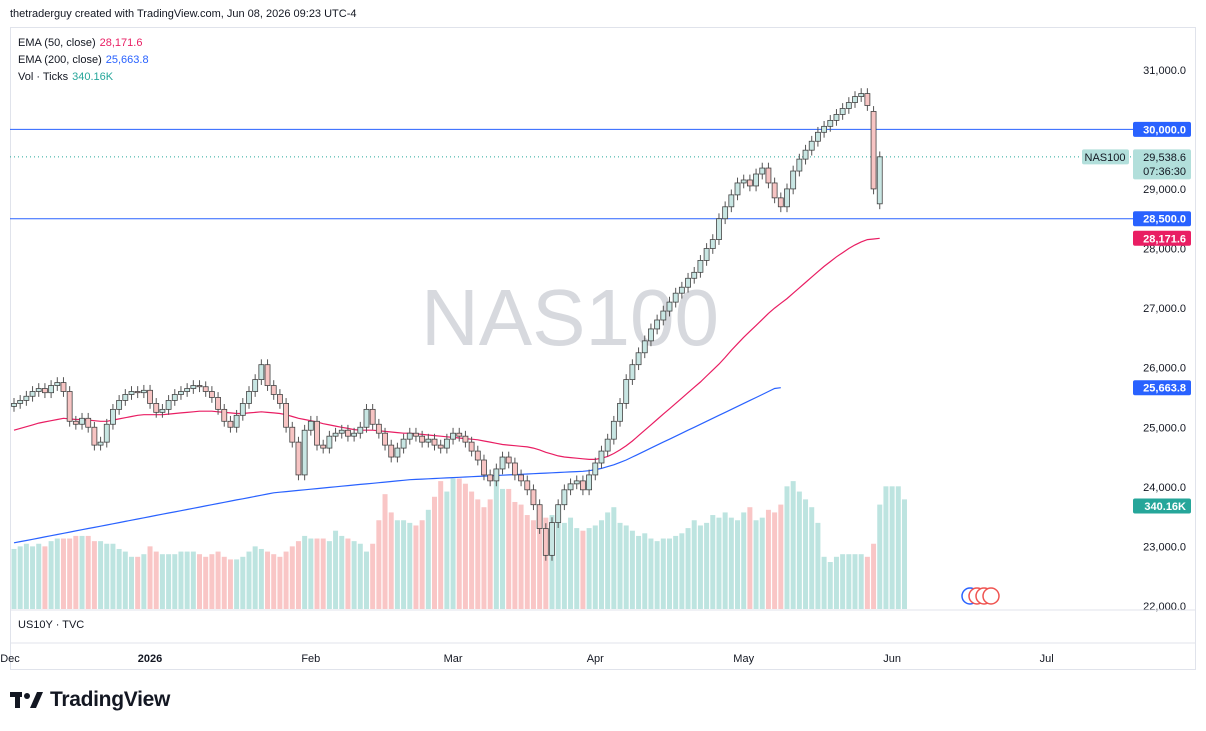 This screenshot has height=731, width=1206. I want to click on ema200-price-tag-bg, so click(1162, 388).